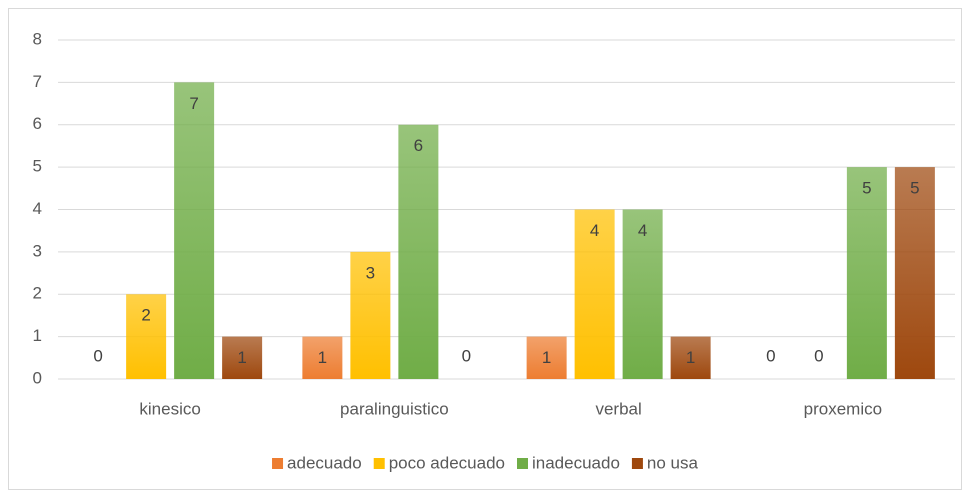  Describe the element at coordinates (193, 103) in the screenshot. I see `data-label: 7` at that location.